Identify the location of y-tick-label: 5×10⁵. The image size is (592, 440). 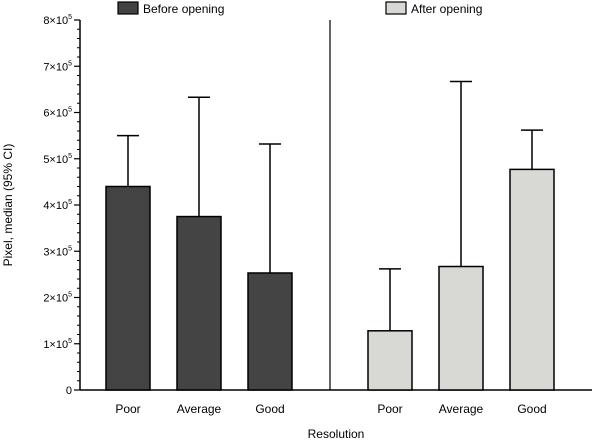
(57, 159).